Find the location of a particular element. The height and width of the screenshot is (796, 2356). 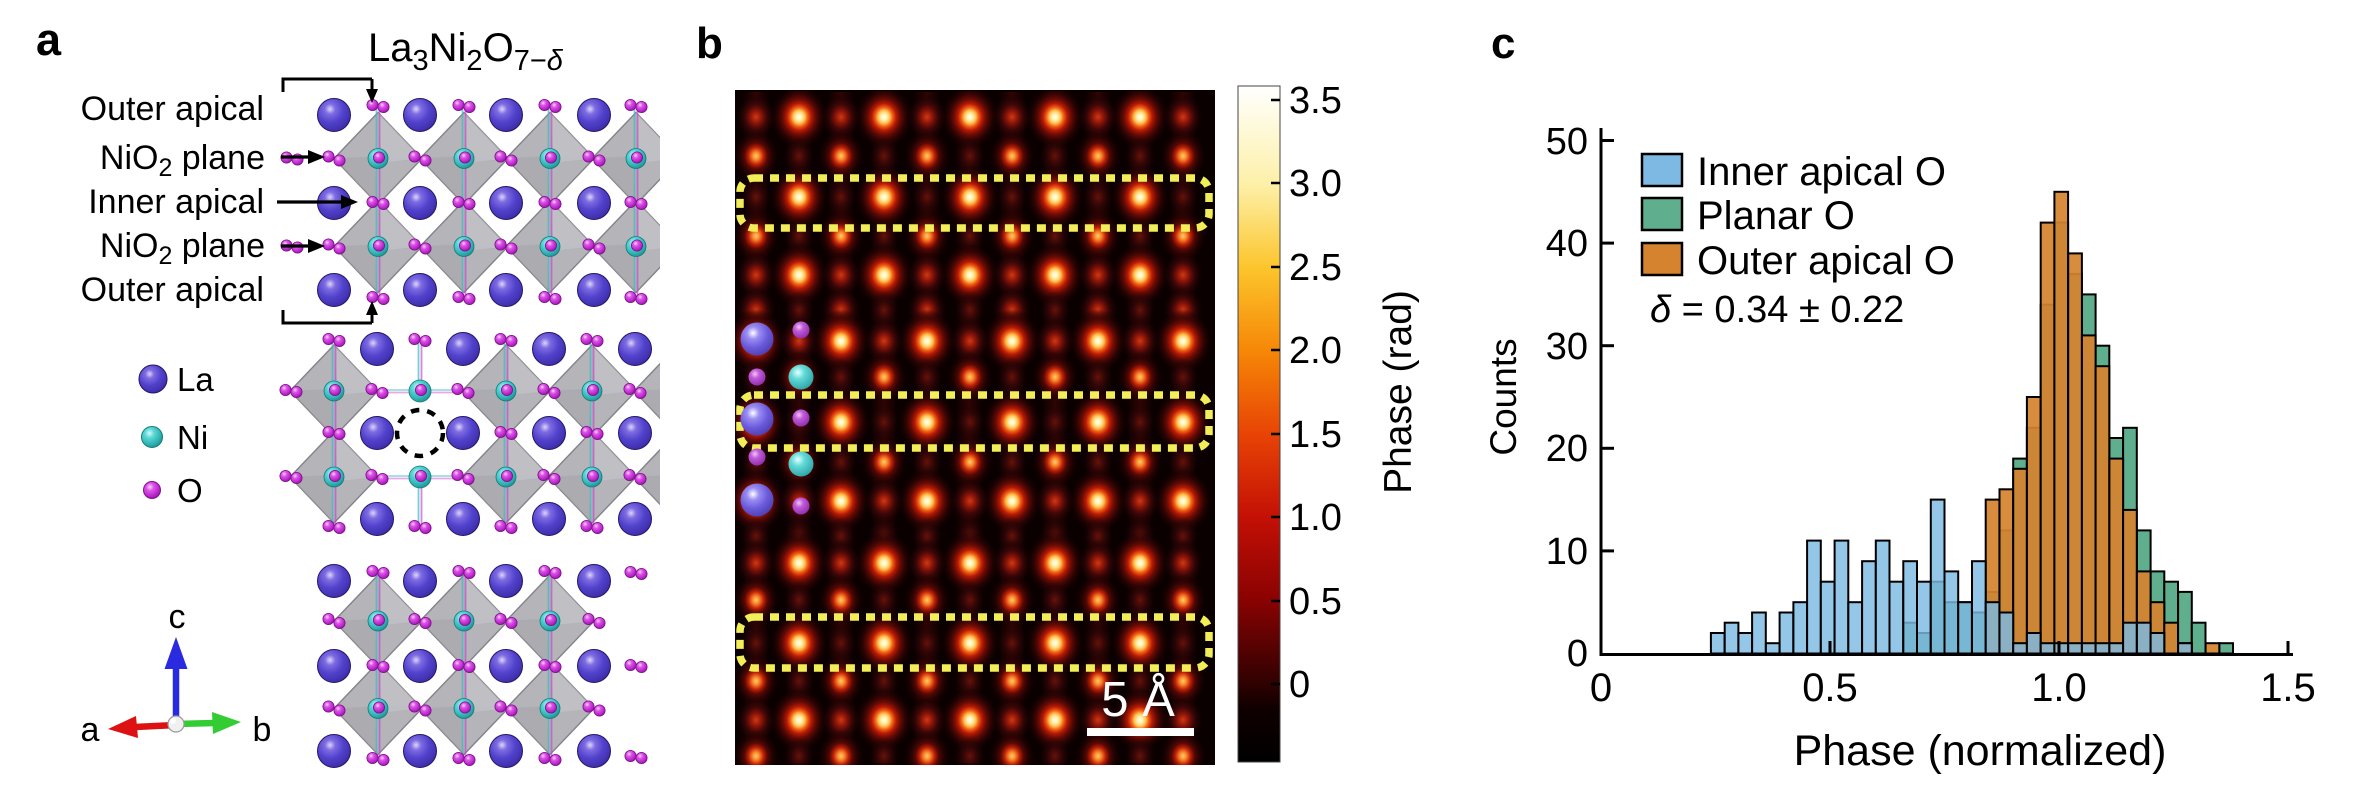

svg-text: 40 is located at coordinates (1567, 244).